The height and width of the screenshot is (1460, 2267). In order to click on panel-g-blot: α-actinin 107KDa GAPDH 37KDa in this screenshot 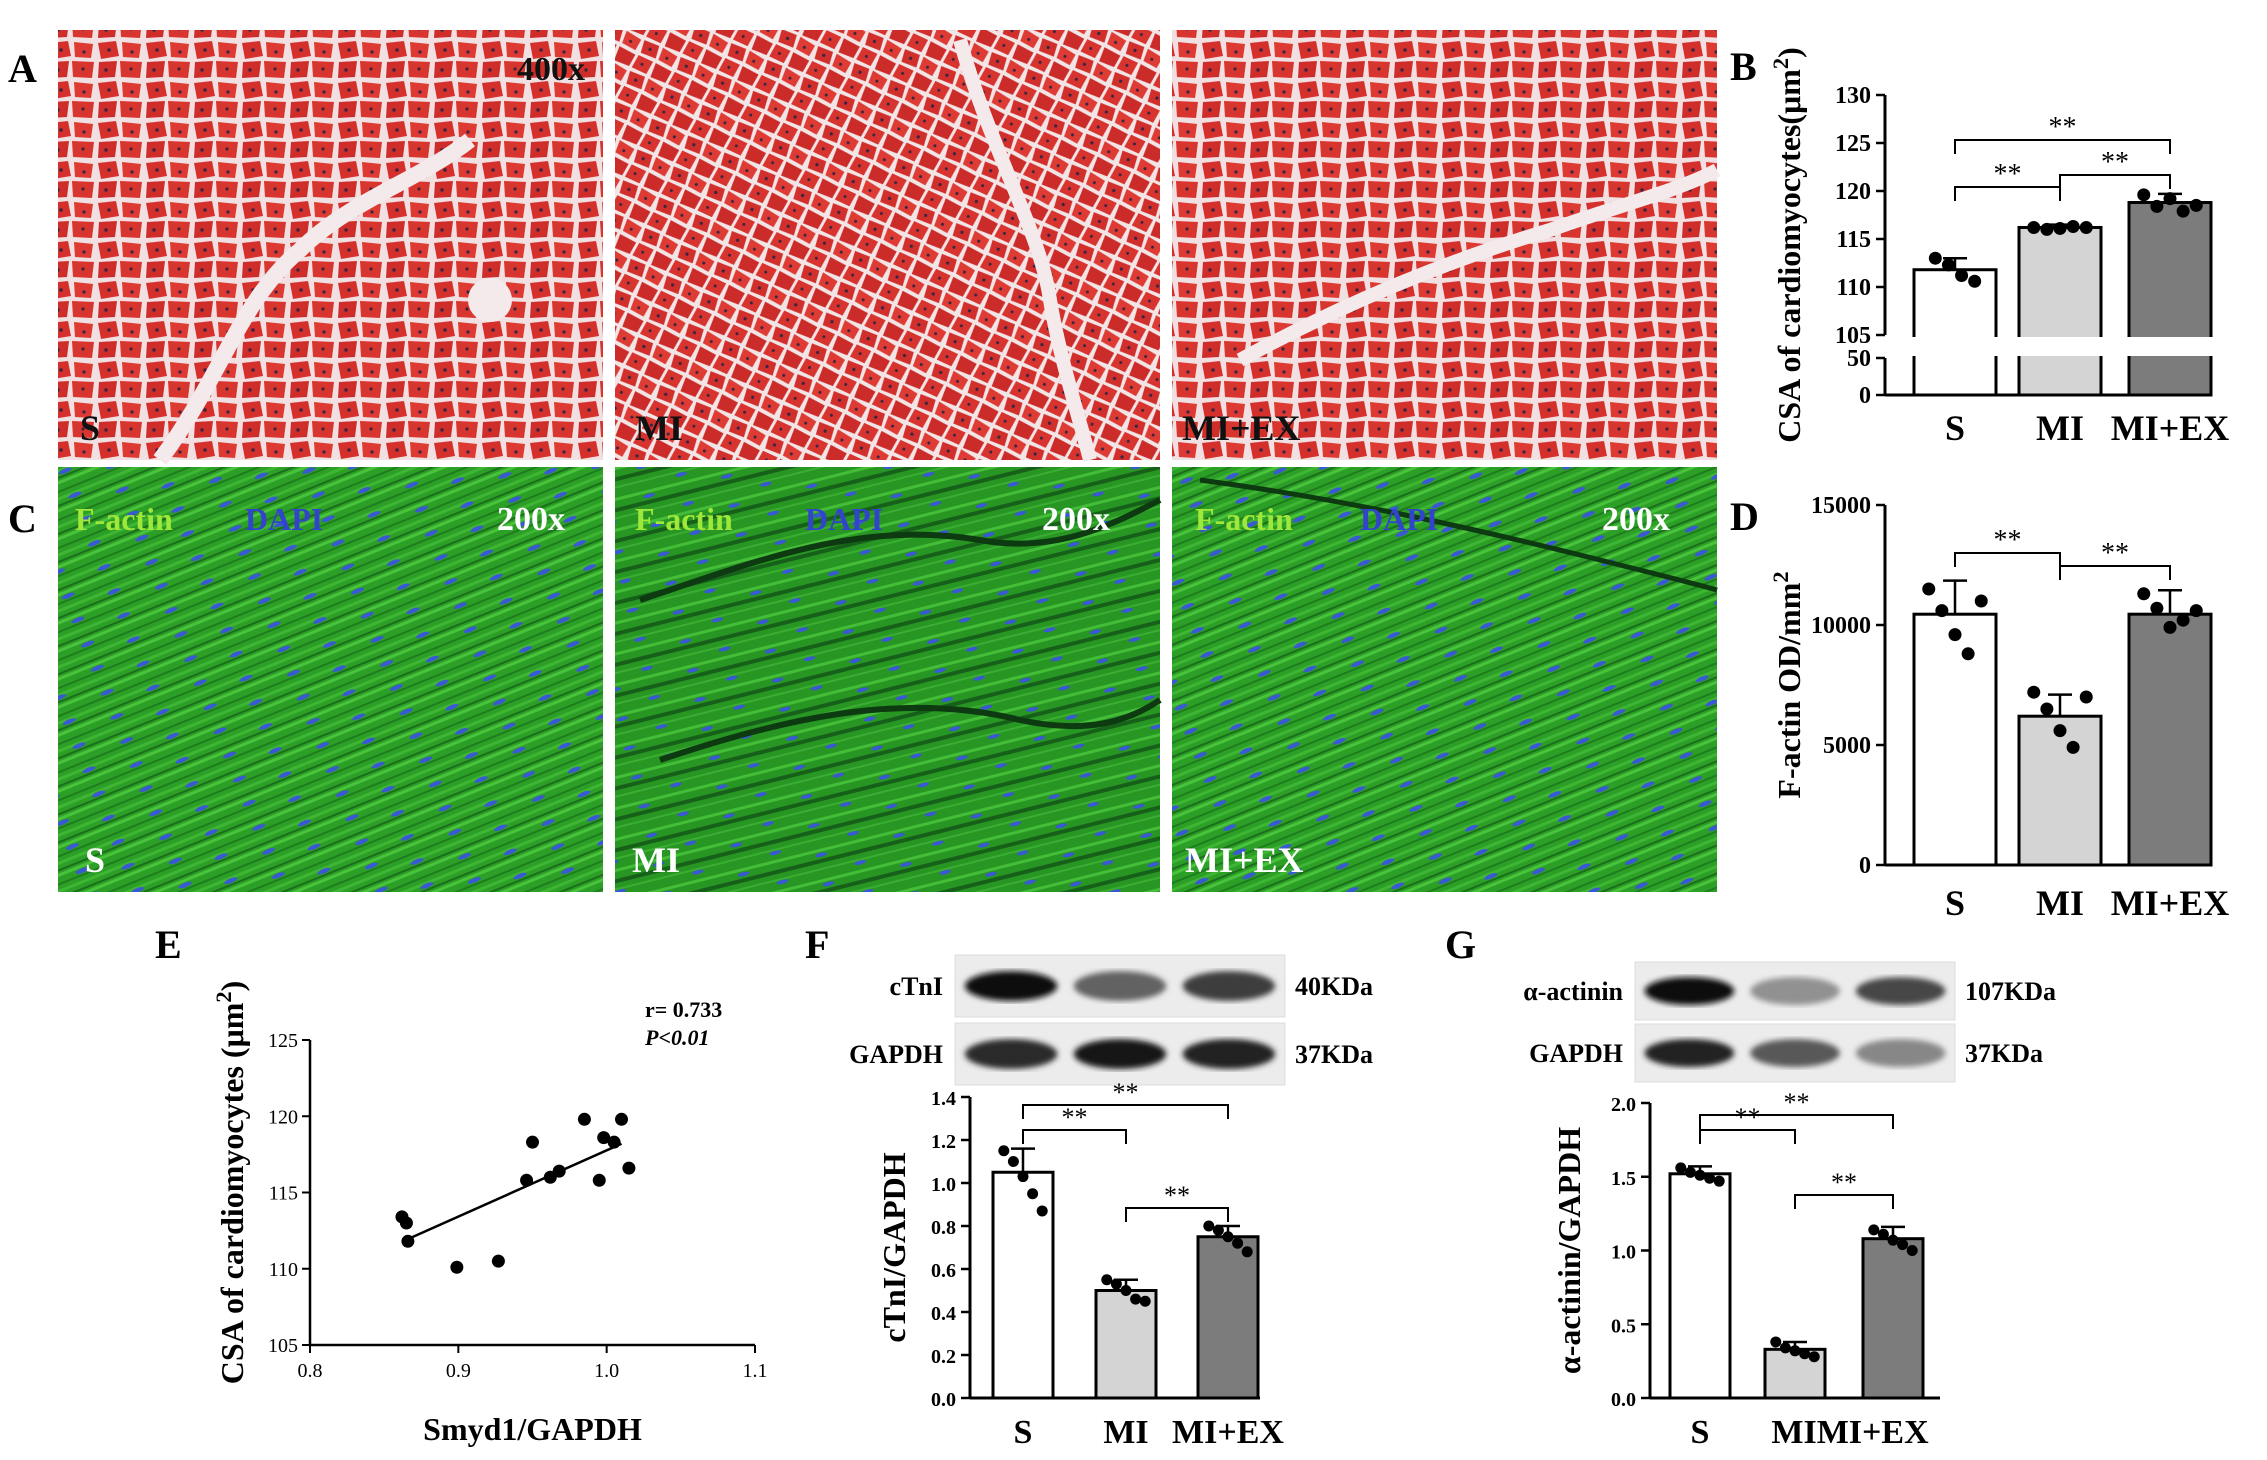, I will do `click(1789, 1022)`.